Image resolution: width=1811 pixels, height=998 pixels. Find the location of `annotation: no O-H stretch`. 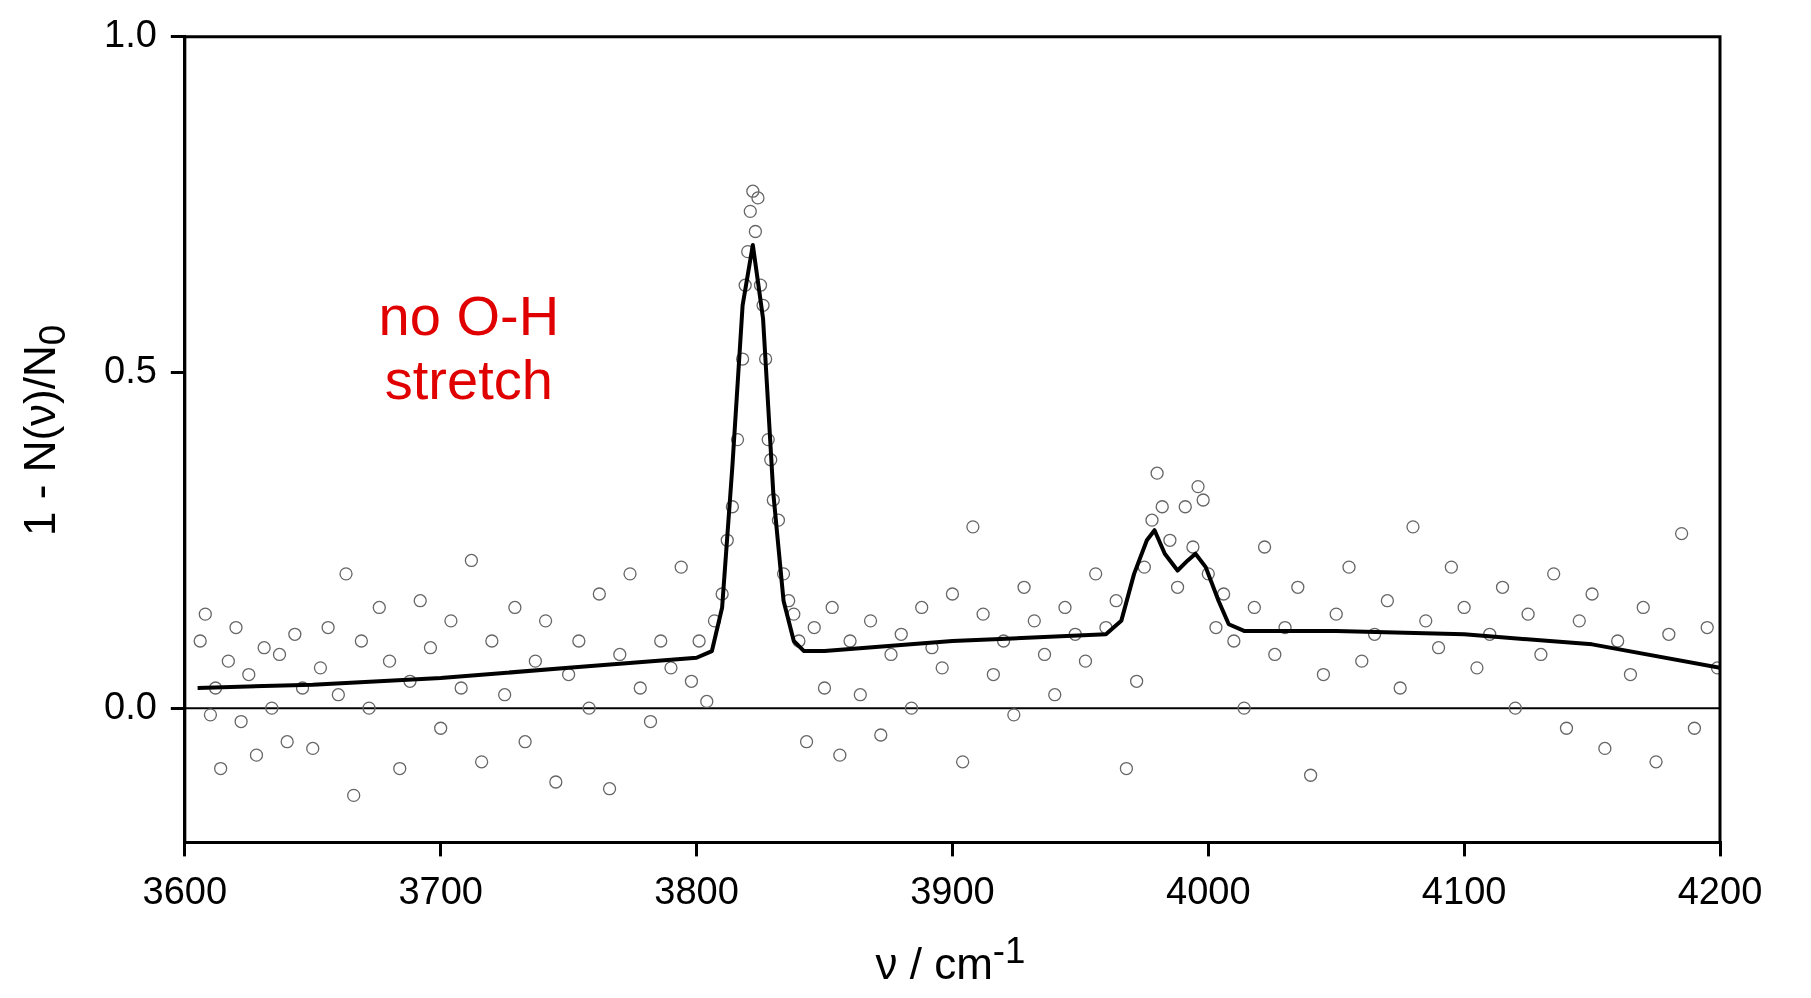

annotation: no O-H stretch is located at coordinates (469, 347).